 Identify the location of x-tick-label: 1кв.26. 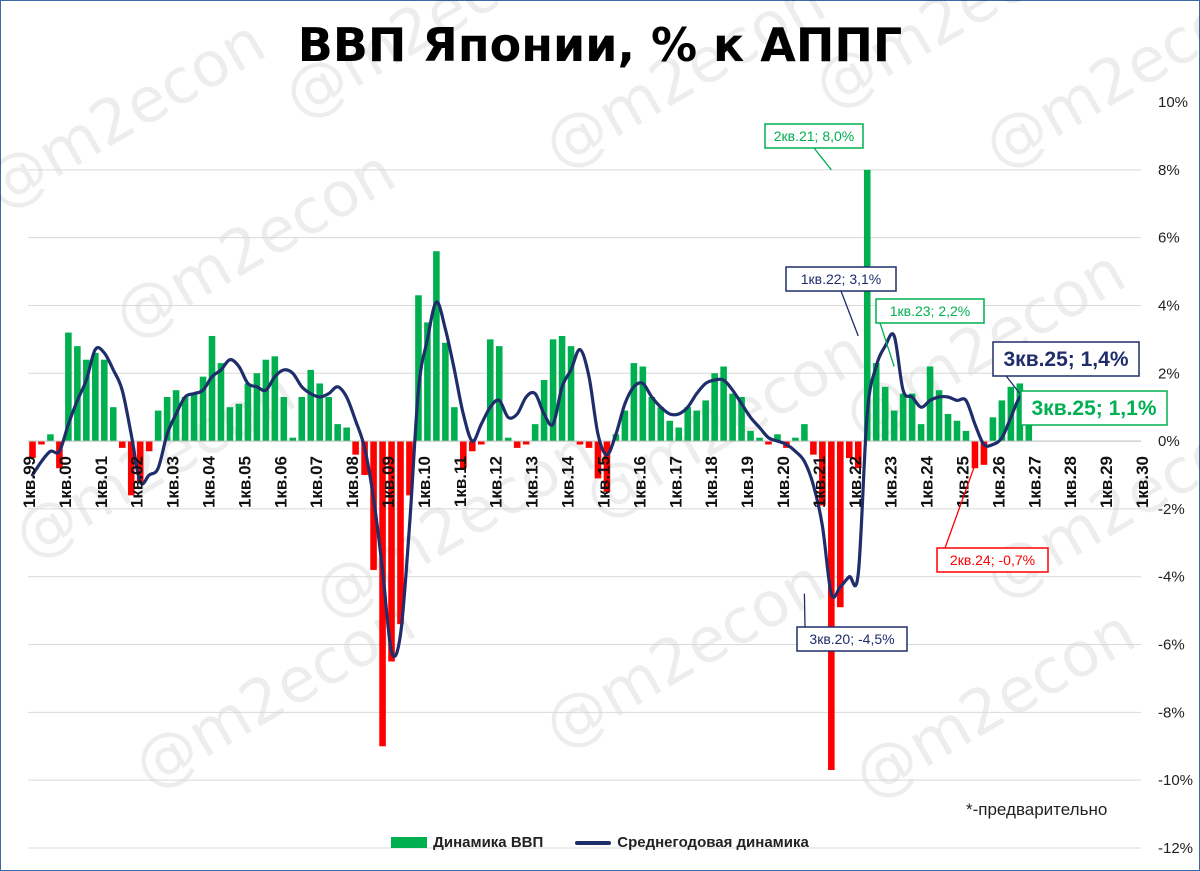
(998, 482).